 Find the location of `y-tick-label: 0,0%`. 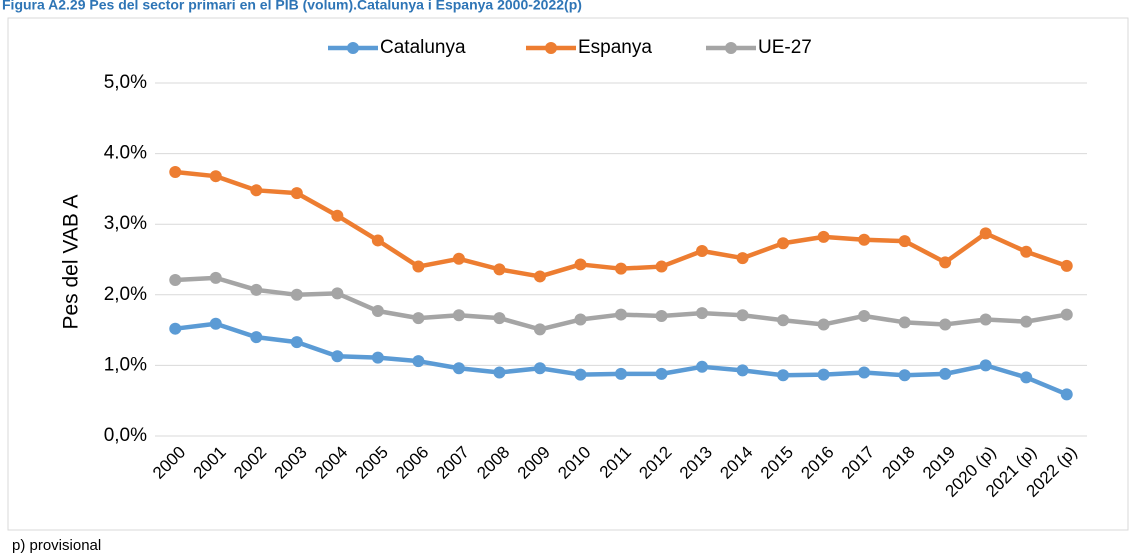

y-tick-label: 0,0% is located at coordinates (125, 435).